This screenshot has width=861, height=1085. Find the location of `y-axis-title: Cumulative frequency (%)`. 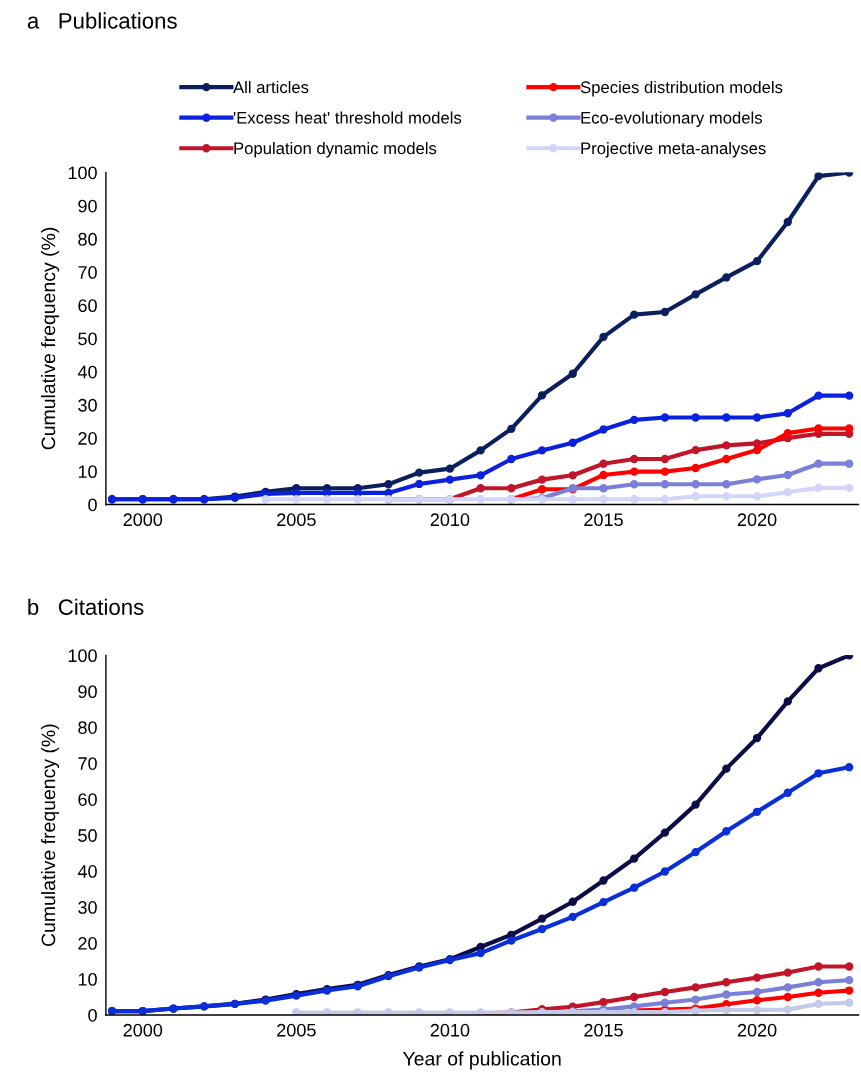

y-axis-title: Cumulative frequency (%) is located at coordinates (50, 338).